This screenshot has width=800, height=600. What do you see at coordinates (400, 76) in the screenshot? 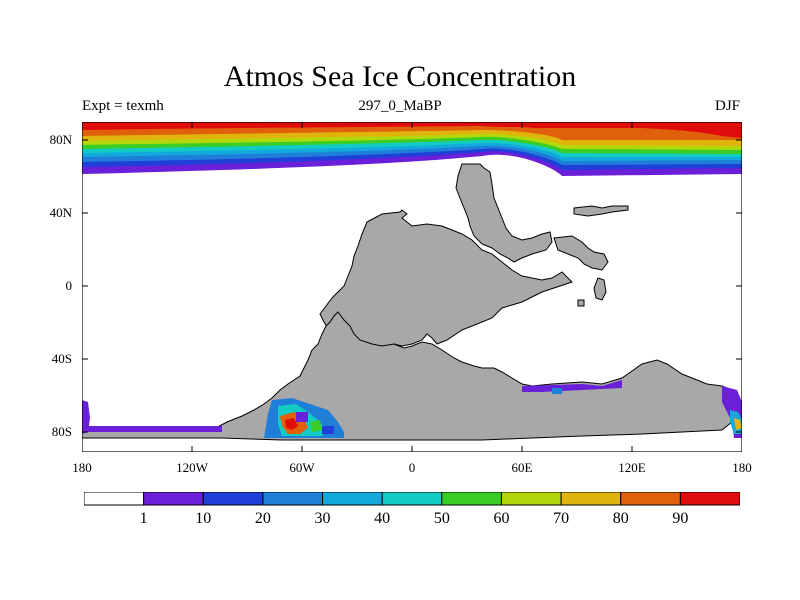
I see `chart-title: Atmos Sea Ice Concentration` at bounding box center [400, 76].